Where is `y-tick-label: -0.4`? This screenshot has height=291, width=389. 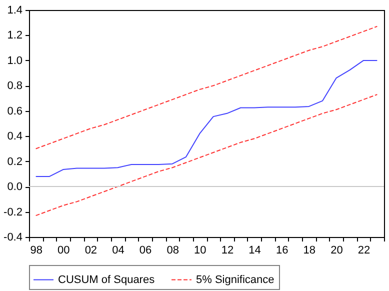
y-tick-label: -0.4 is located at coordinates (13, 238).